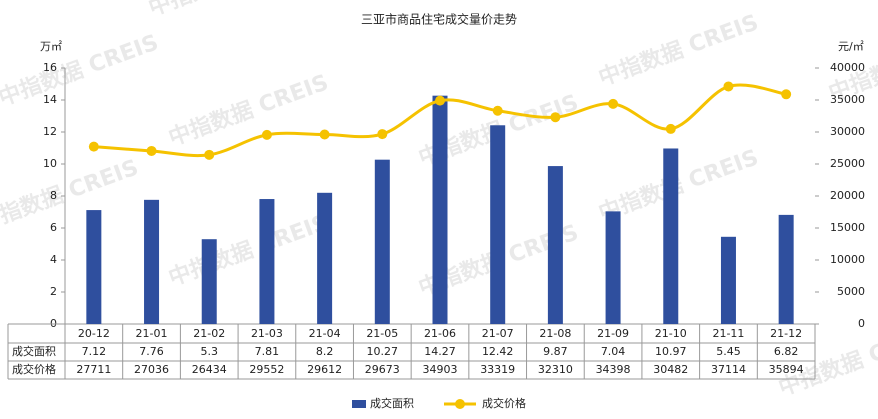 The height and width of the screenshot is (419, 878). What do you see at coordinates (382, 369) in the screenshot?
I see `table-cell: 29673` at bounding box center [382, 369].